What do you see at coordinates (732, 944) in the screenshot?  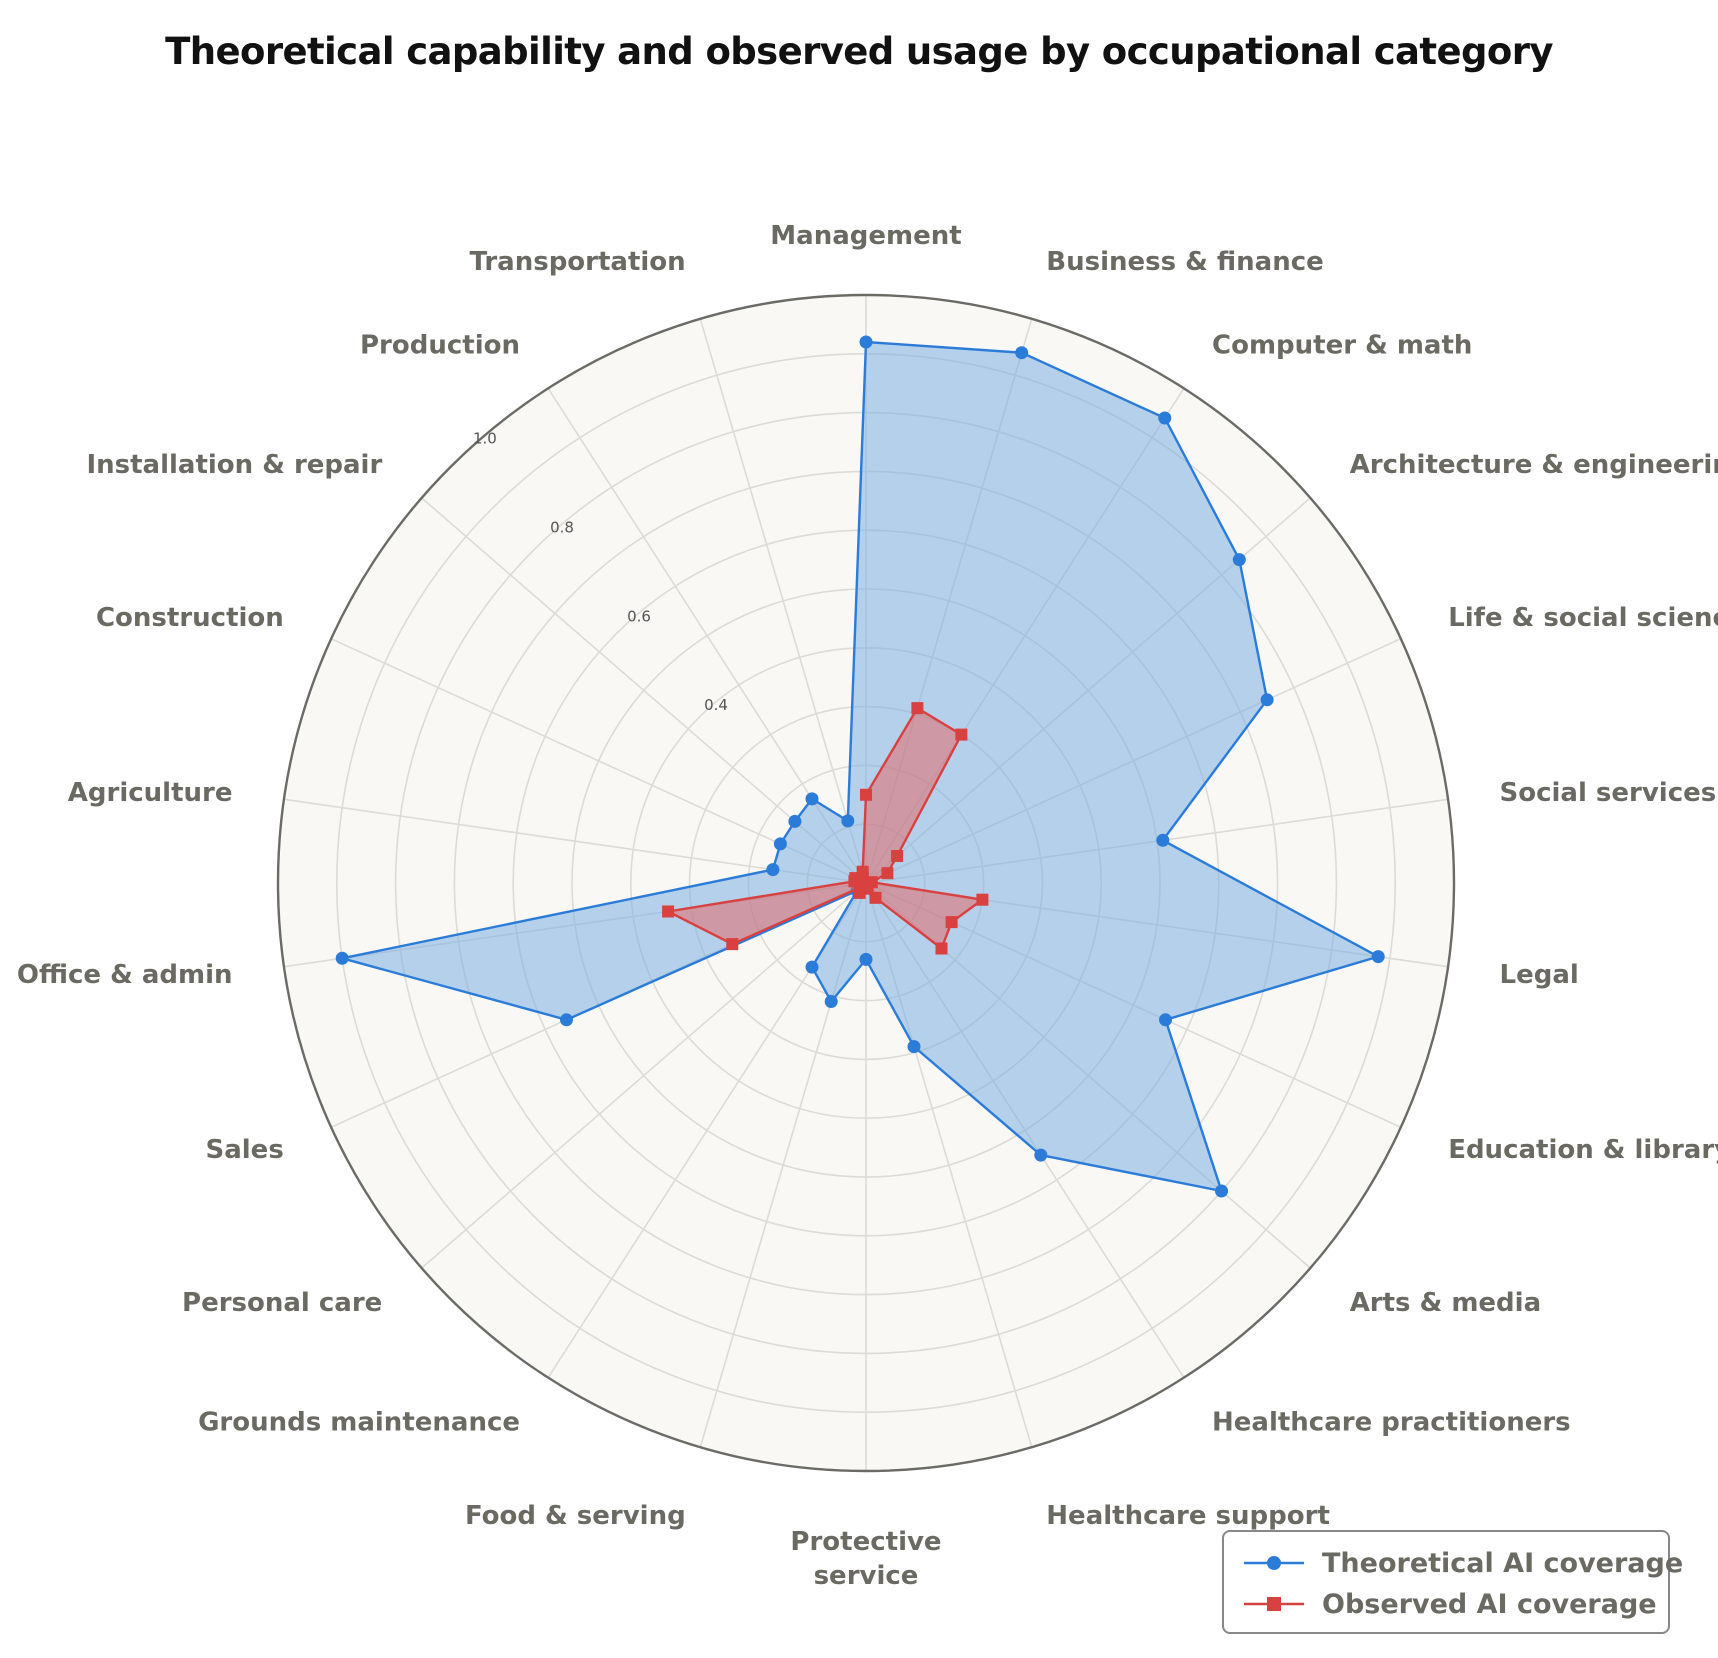 I see `marker-observed-ai-coverage-sales` at bounding box center [732, 944].